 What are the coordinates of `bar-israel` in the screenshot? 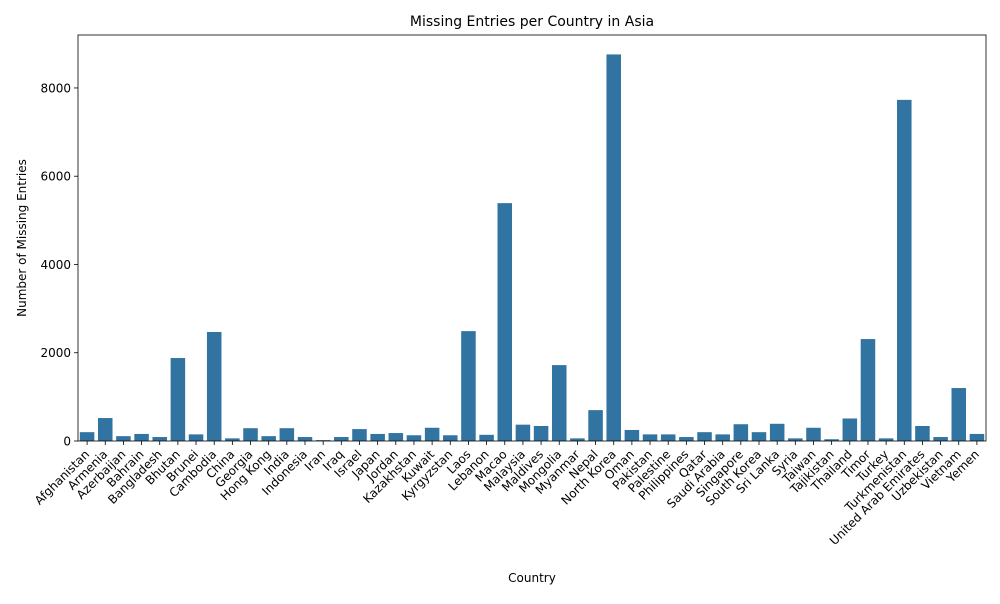 It's located at (359, 435).